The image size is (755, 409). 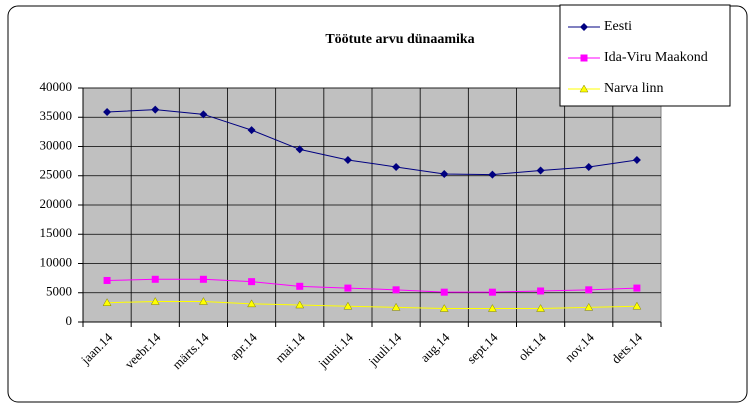 What do you see at coordinates (399, 39) in the screenshot?
I see `chart-title: Töötute arvu dünaamika` at bounding box center [399, 39].